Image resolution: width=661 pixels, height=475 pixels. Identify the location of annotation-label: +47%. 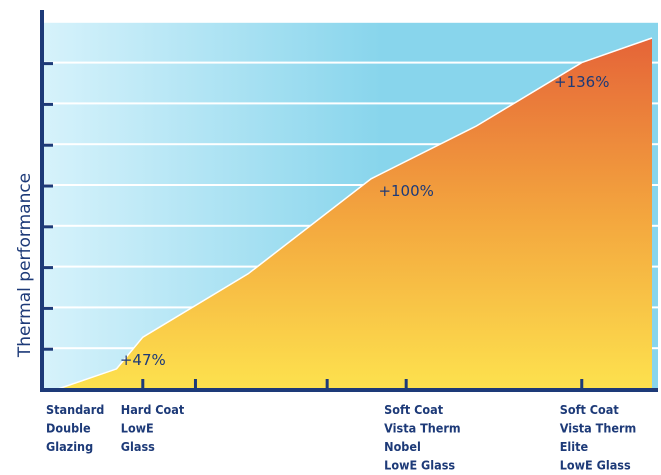
(143, 360).